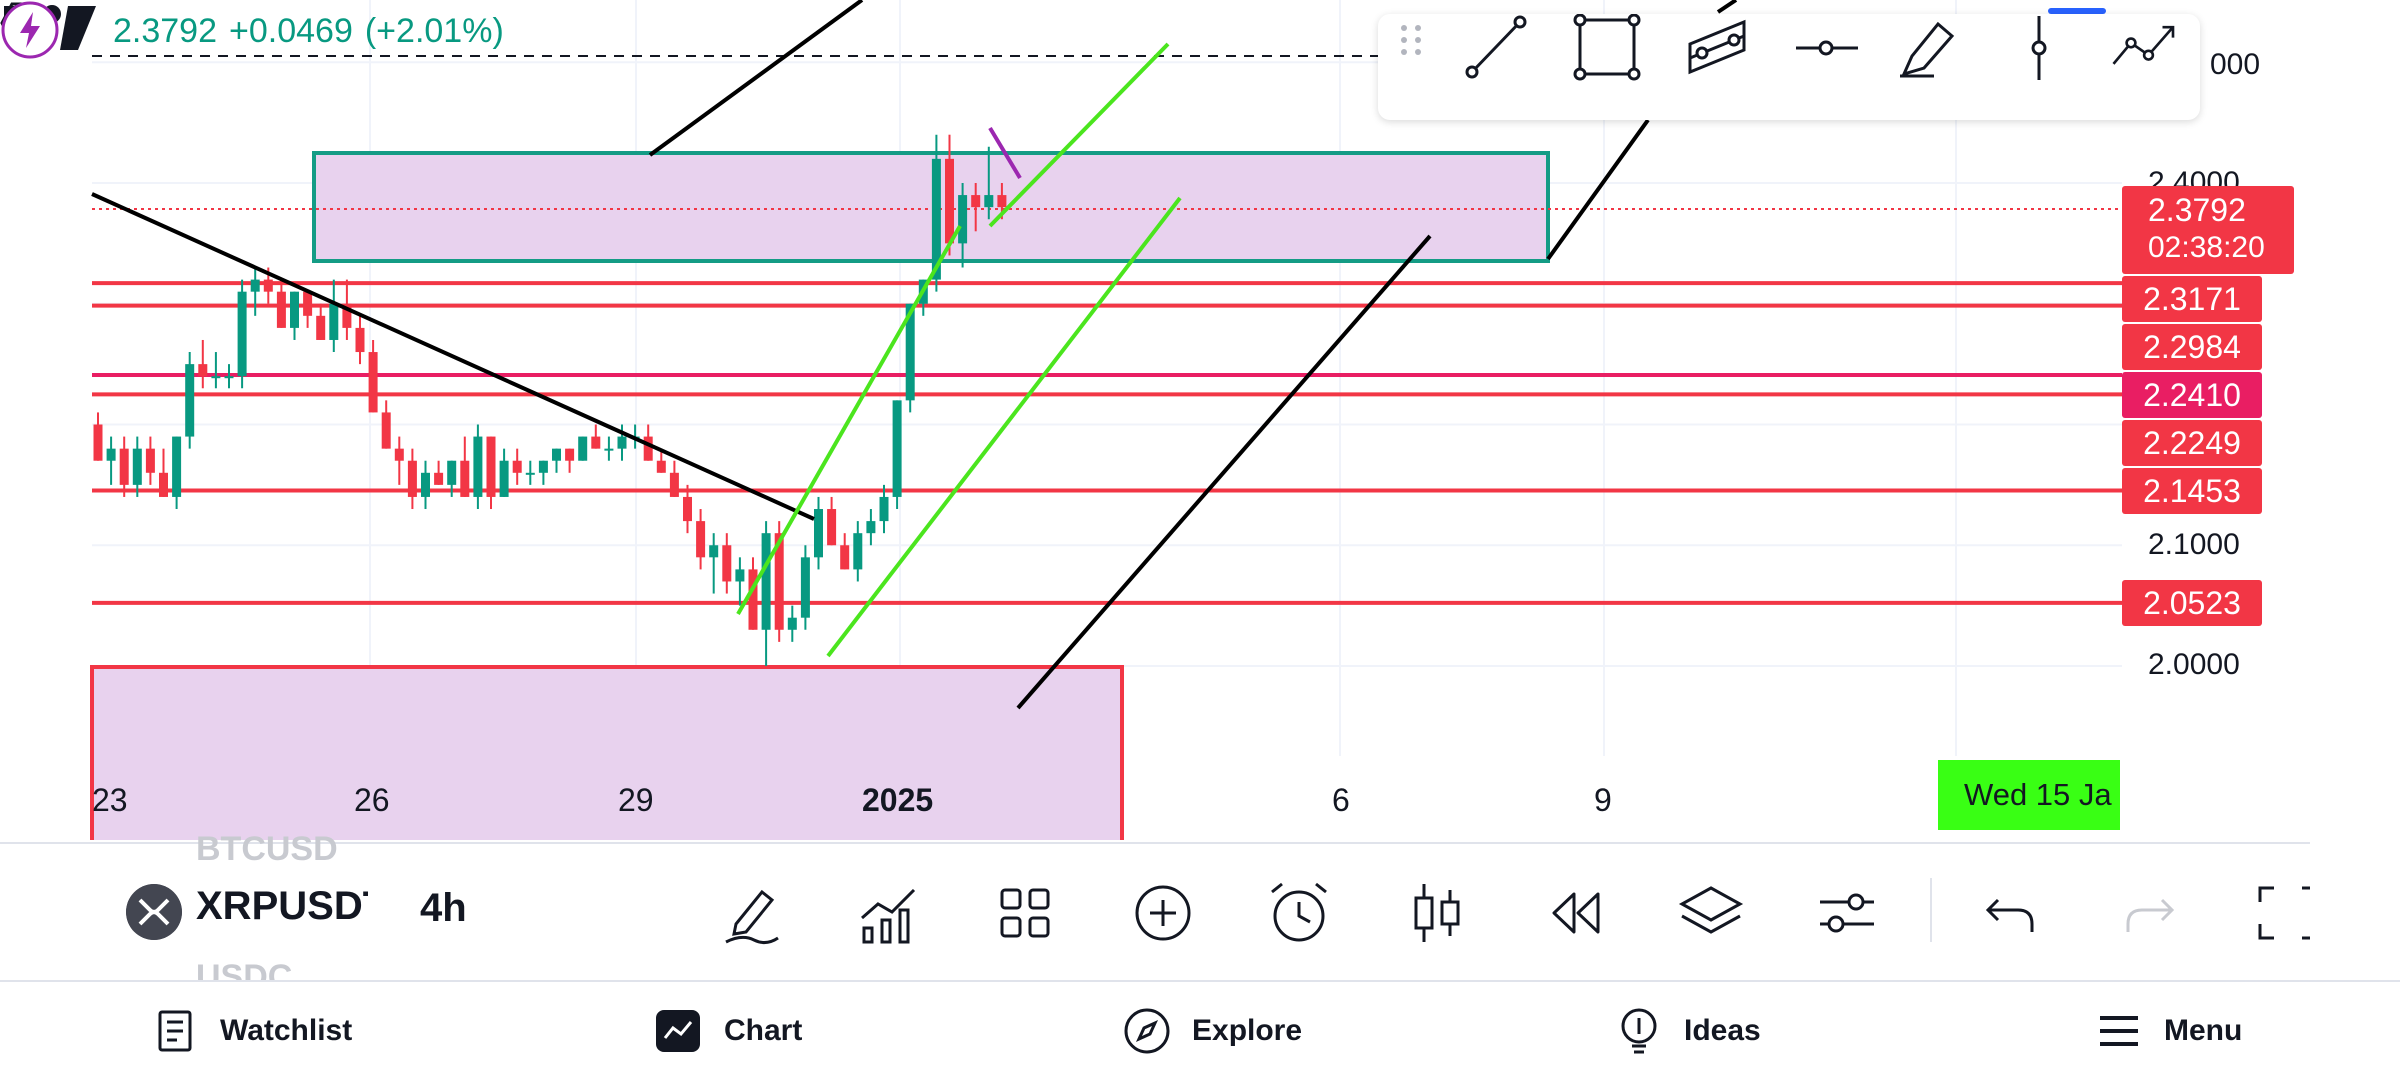 This screenshot has width=2400, height=1080. Describe the element at coordinates (1717, 49) in the screenshot. I see `parallel-channel-icon` at that location.